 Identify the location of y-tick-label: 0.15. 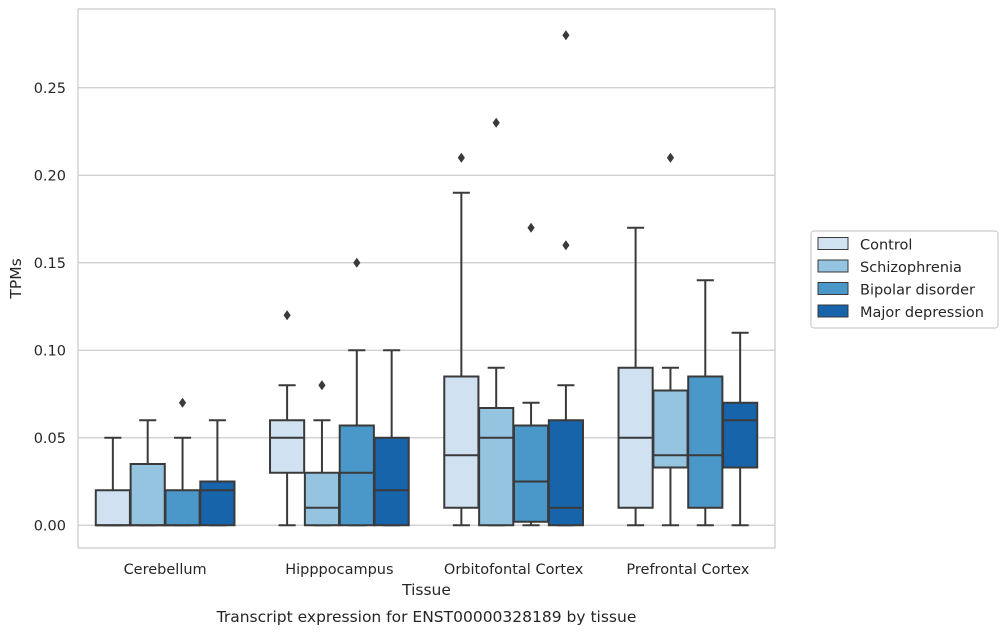
(50, 264).